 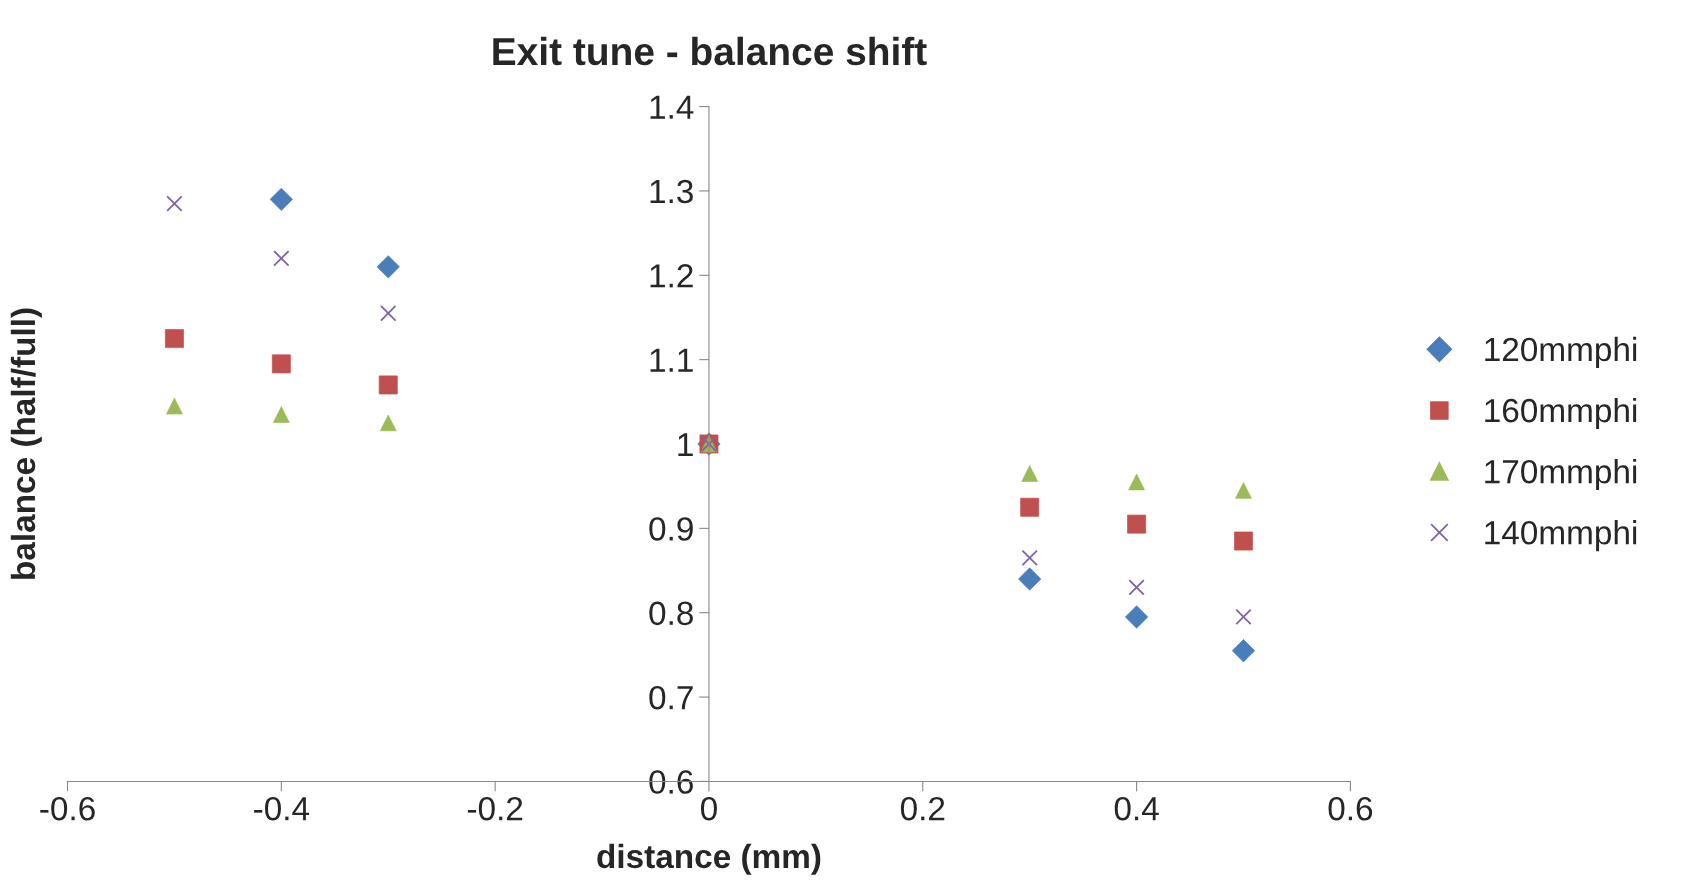 I want to click on legend-label: 120mmphi, so click(x=1561, y=352).